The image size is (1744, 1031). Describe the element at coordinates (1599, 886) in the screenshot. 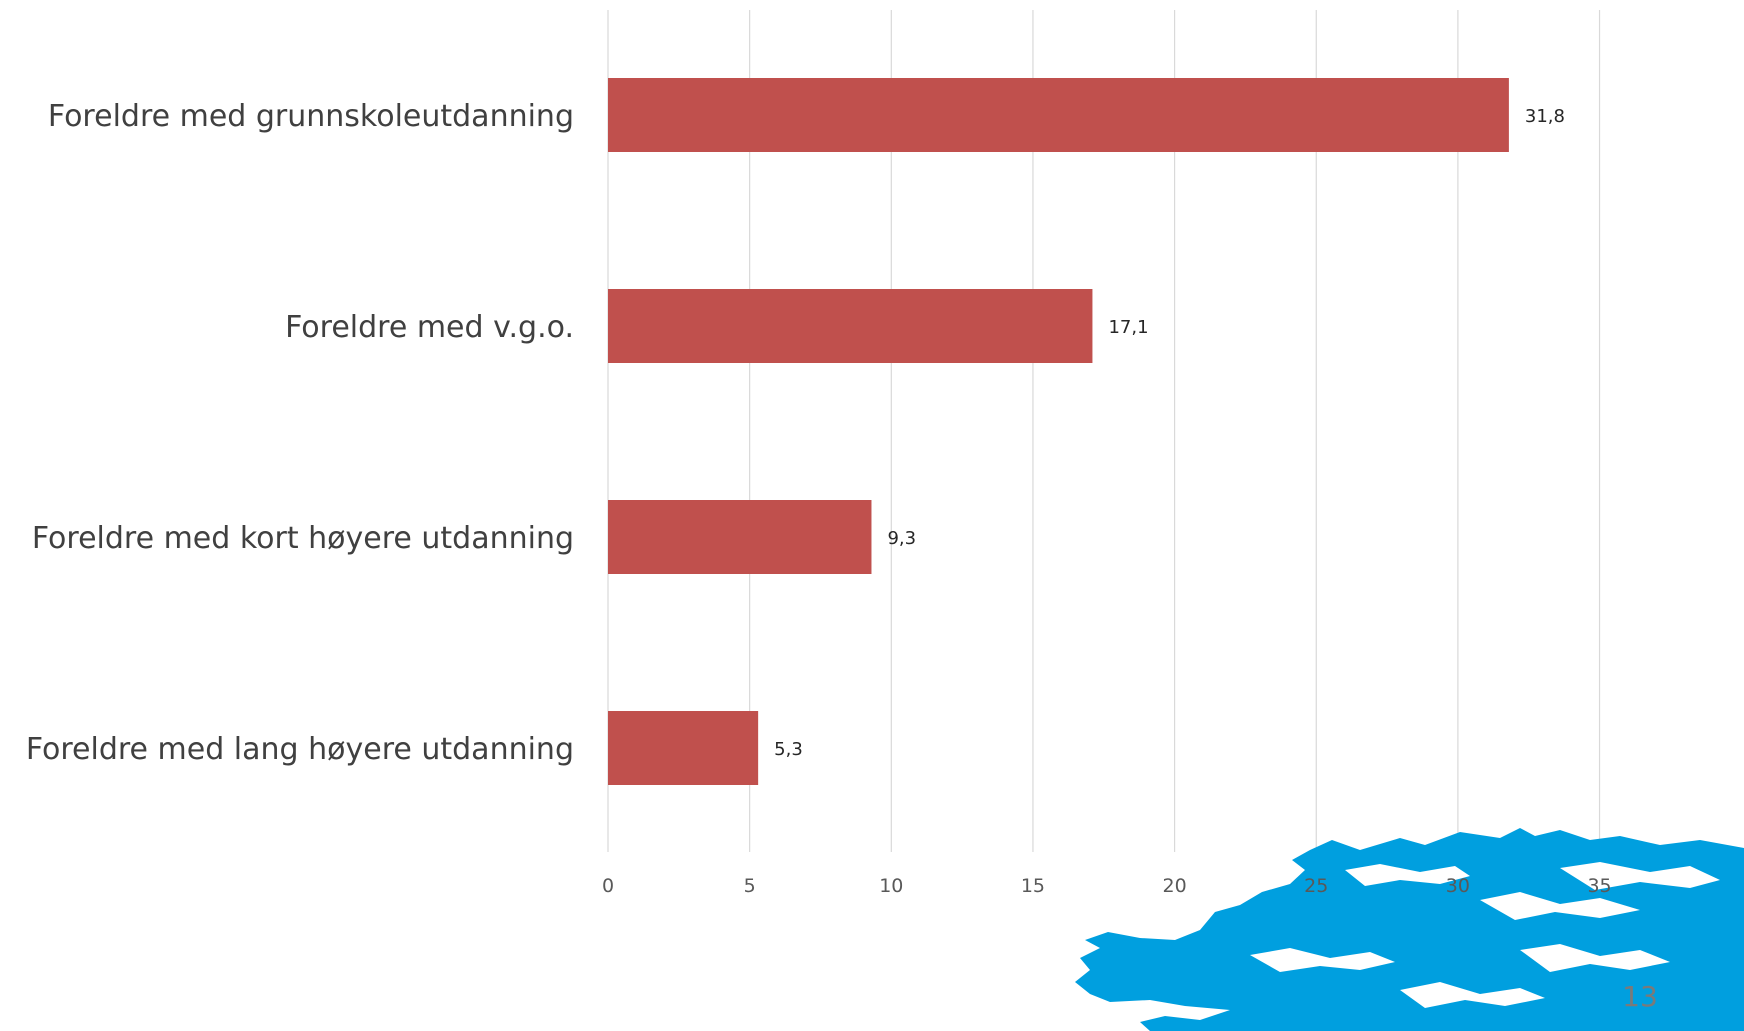

I see `x-tick-label: 35` at that location.